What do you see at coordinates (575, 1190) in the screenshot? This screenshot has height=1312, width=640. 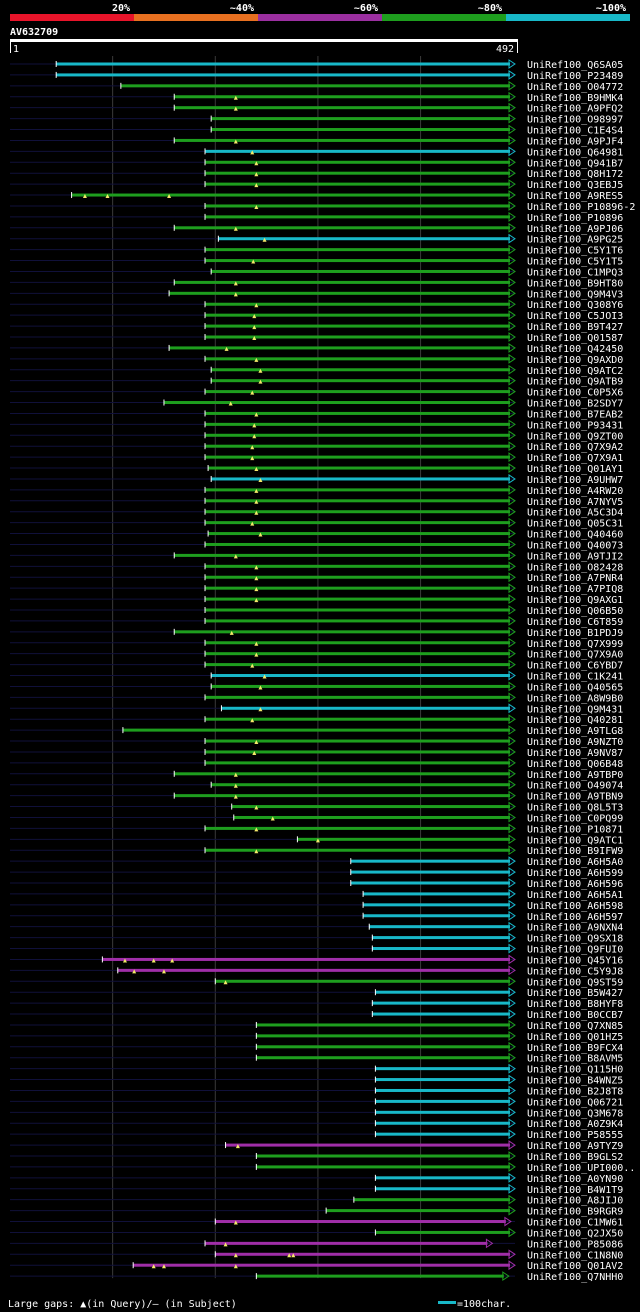 I see `hit-label: UniRef100_B4W1T9` at bounding box center [575, 1190].